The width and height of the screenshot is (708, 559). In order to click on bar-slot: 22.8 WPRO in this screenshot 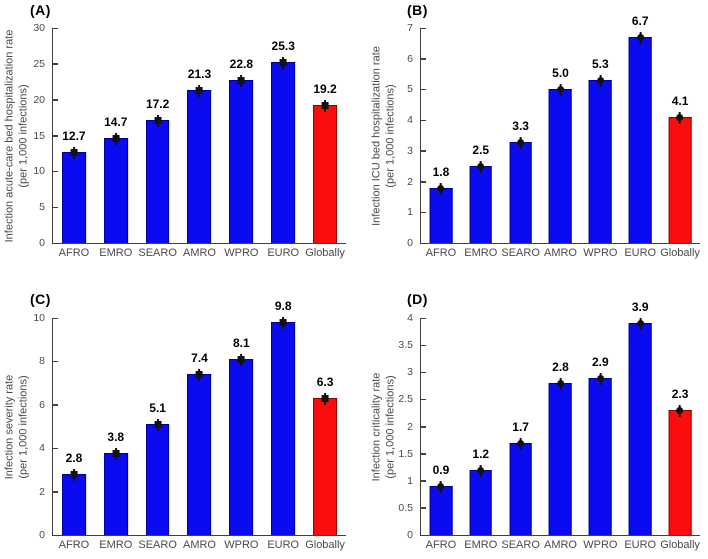, I will do `click(241, 143)`.